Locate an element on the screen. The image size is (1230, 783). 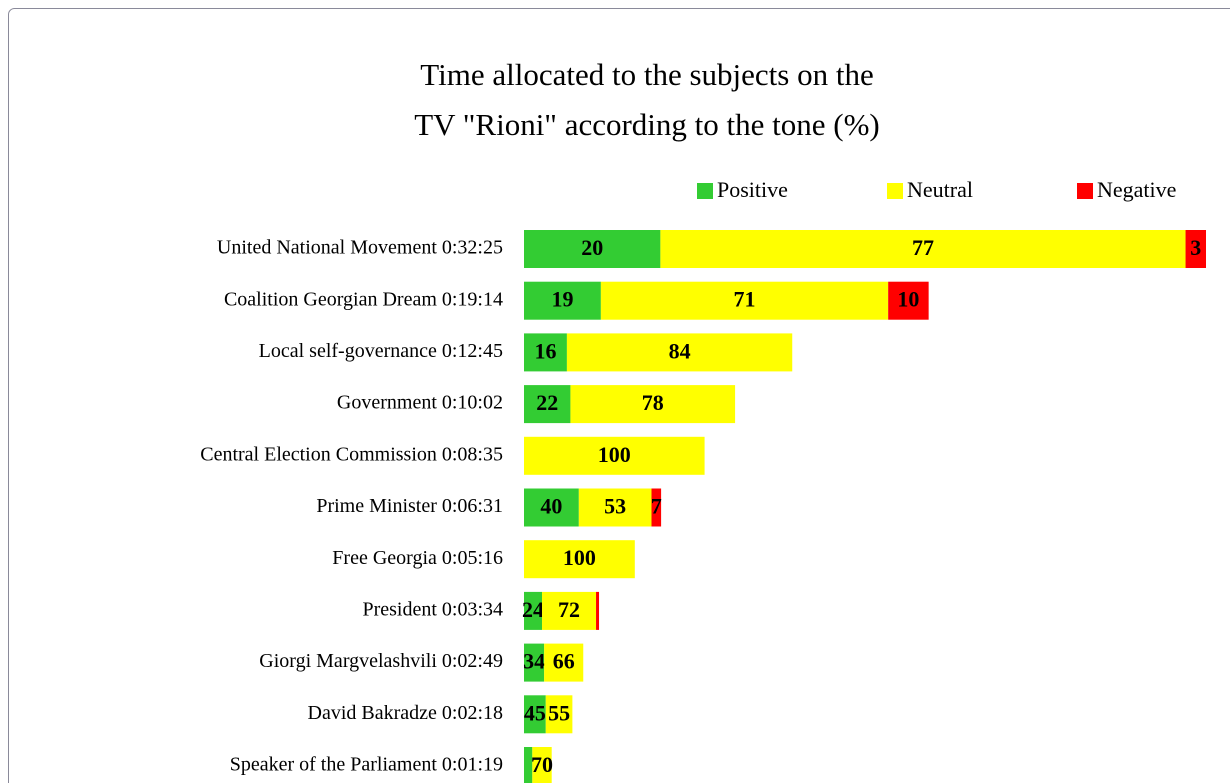
y-tick-label: President 0:03:34 is located at coordinates (432, 609).